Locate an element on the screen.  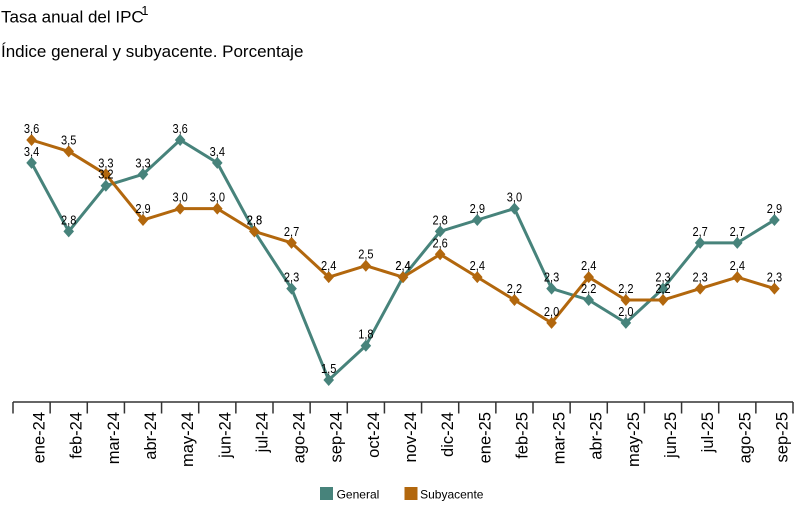
svg-text:Índice general y subyacente. P: Índice general y subyacente. Porcentaje is located at coordinates (152, 51).